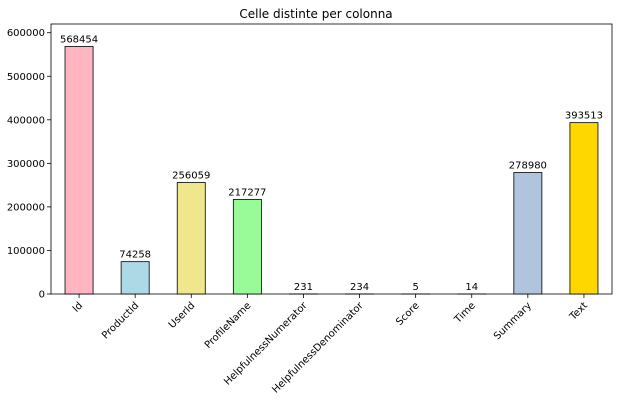 The image size is (617, 403). I want to click on x-tick-label: Id, so click(78, 307).